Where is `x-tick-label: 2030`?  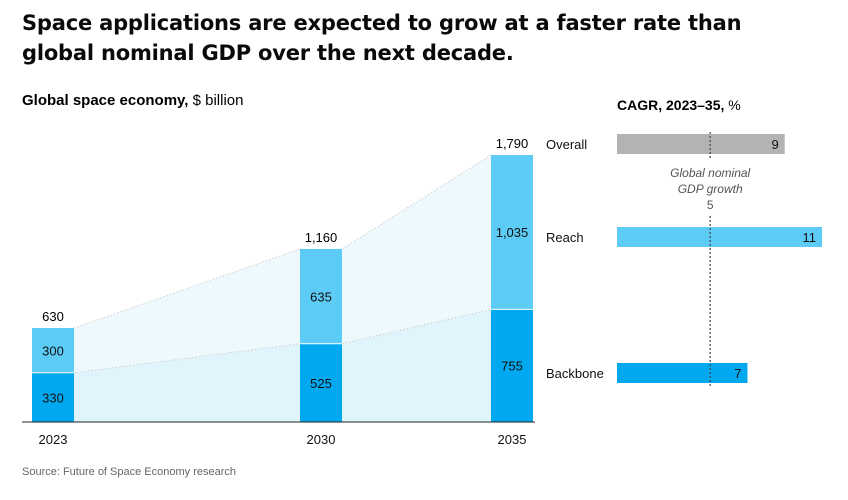
x-tick-label: 2030 is located at coordinates (321, 439).